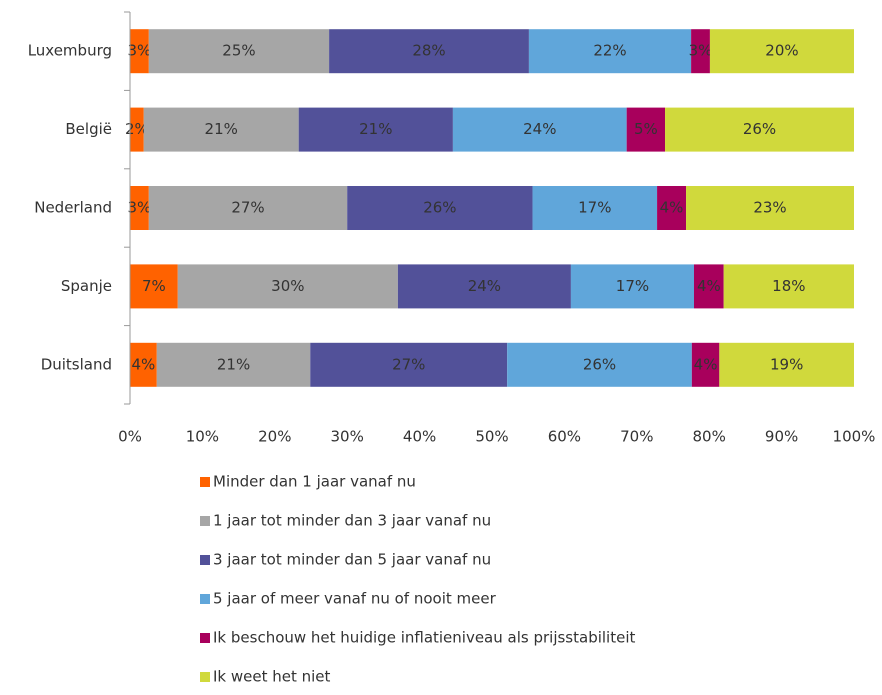 Image resolution: width=882 pixels, height=695 pixels. Describe the element at coordinates (709, 437) in the screenshot. I see `x-tick-label: 80%` at that location.